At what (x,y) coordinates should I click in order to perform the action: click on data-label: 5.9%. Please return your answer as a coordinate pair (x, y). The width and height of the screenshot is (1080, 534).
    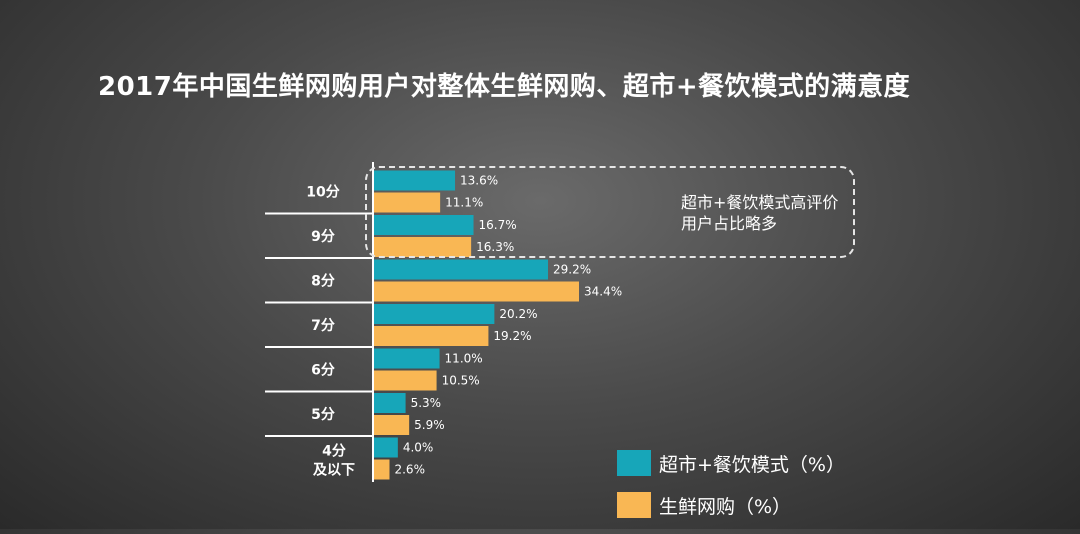
    Looking at the image, I should click on (429, 425).